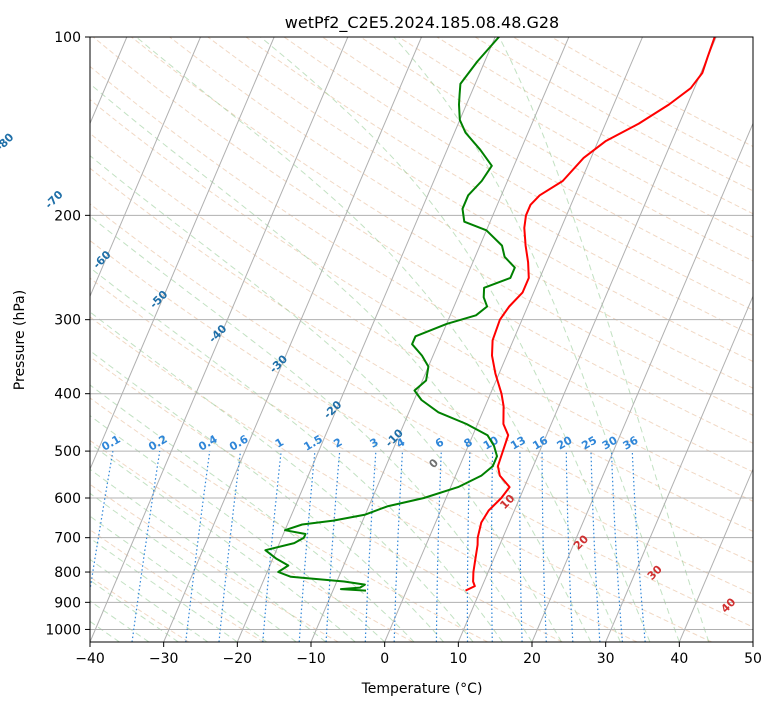 Image resolution: width=775 pixels, height=708 pixels. What do you see at coordinates (67, 38) in the screenshot?
I see `y-tick-label: 100` at bounding box center [67, 38].